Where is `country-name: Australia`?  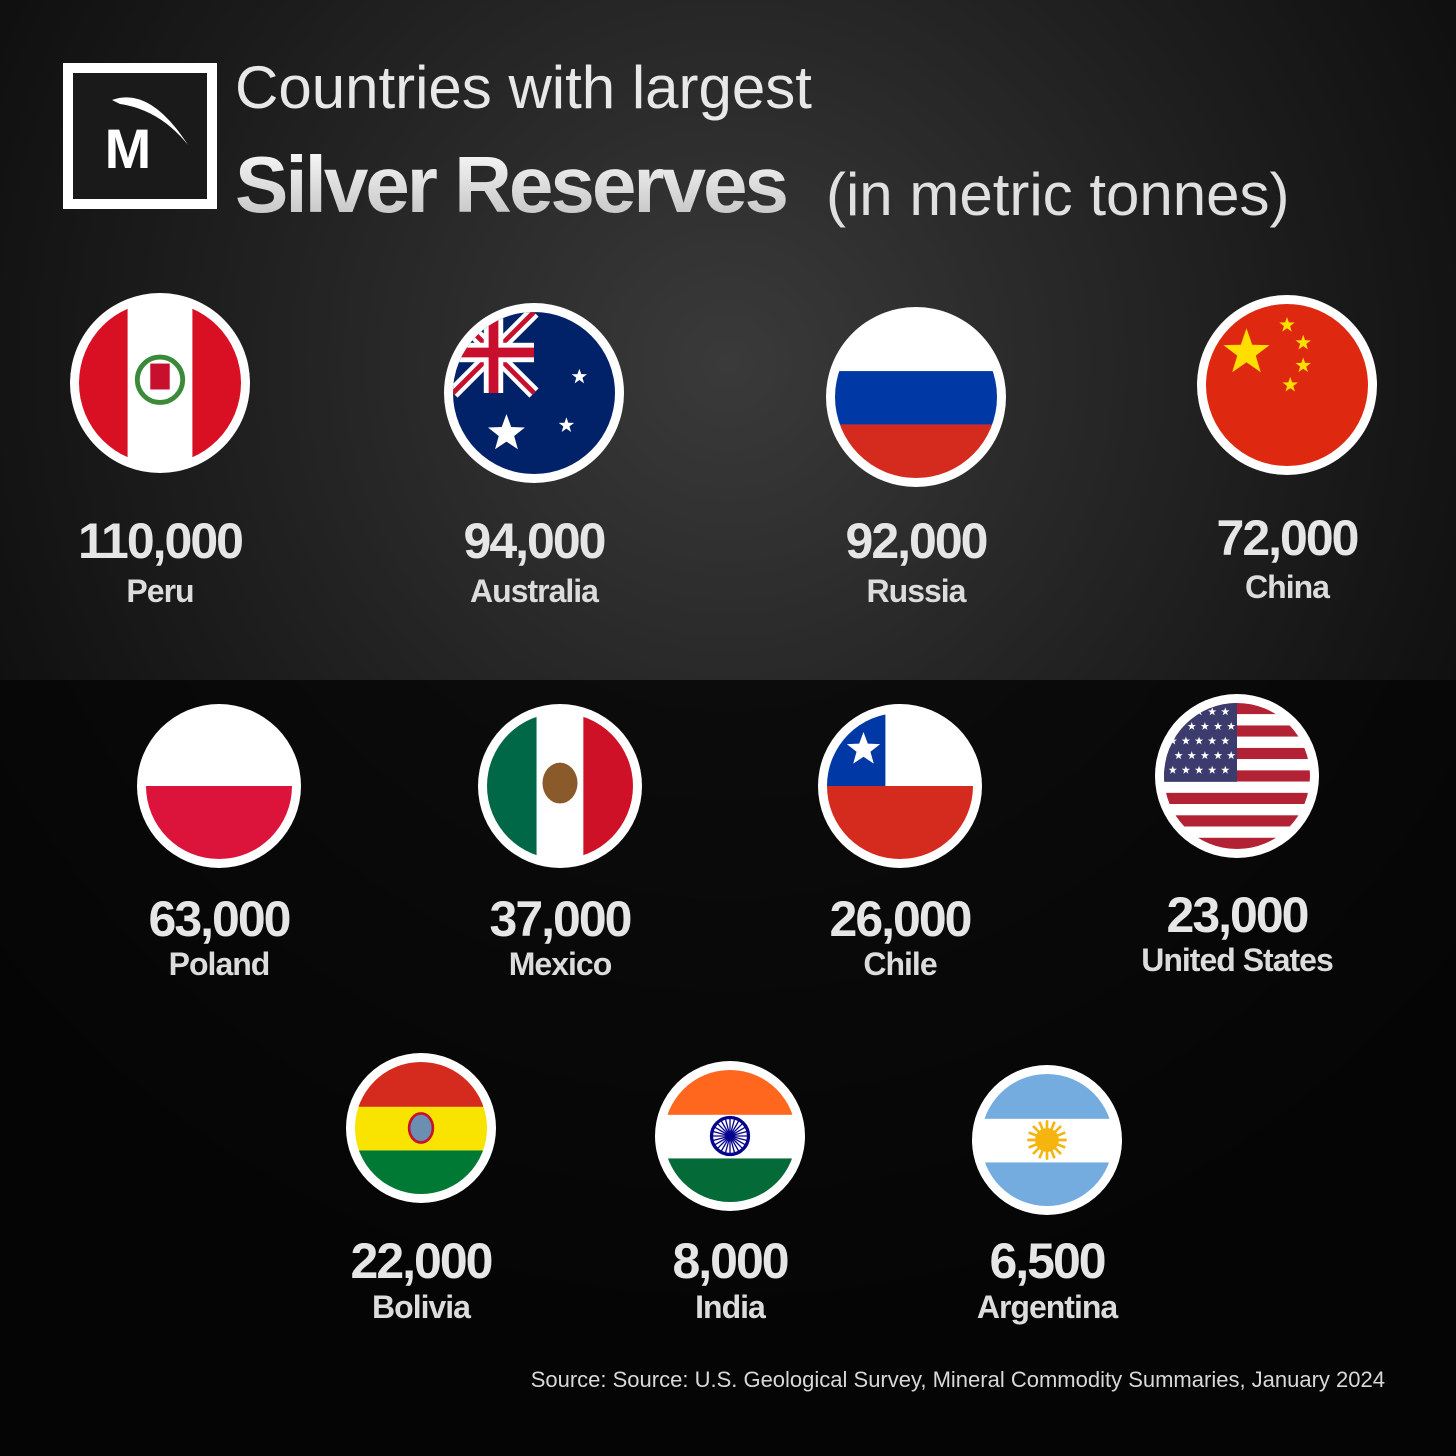 country-name: Australia is located at coordinates (534, 591).